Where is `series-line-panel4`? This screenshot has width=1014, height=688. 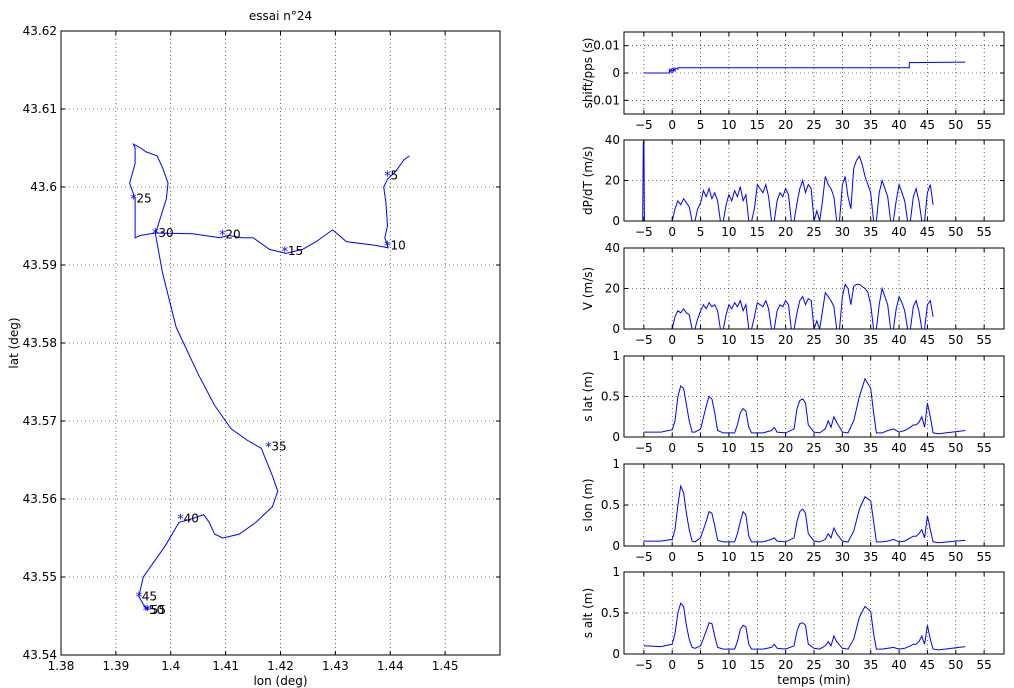
series-line-panel4 is located at coordinates (804, 406).